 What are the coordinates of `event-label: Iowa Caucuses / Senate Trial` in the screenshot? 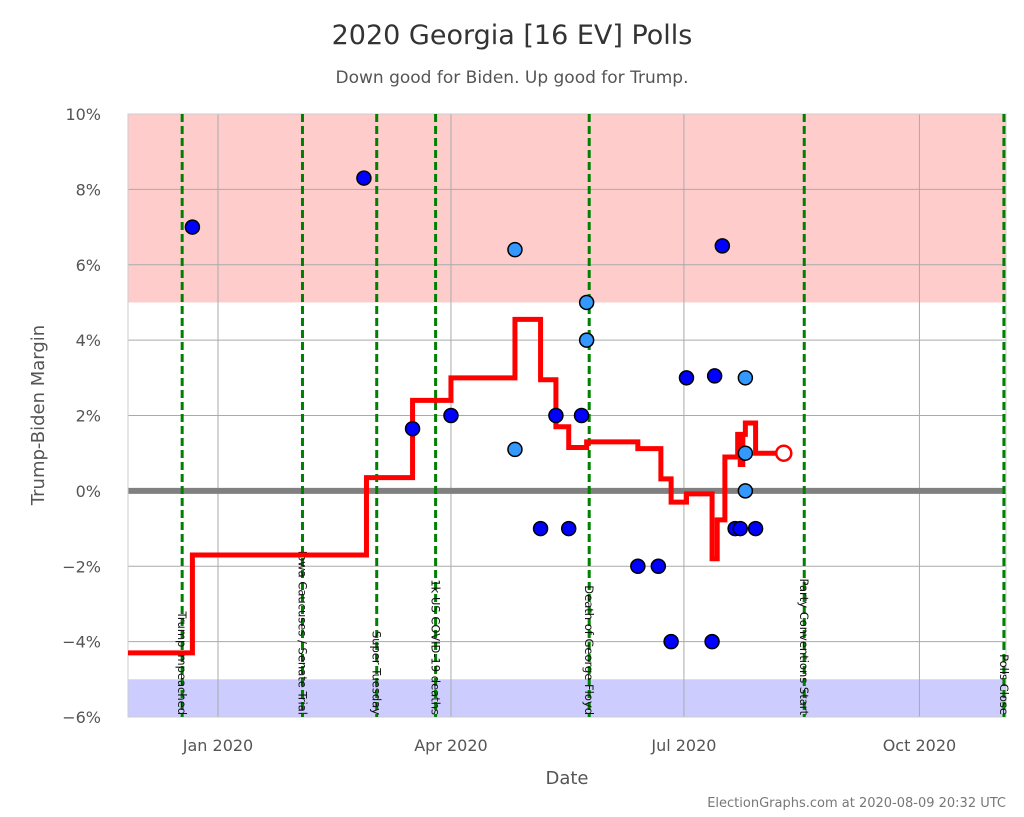 It's located at (302, 633).